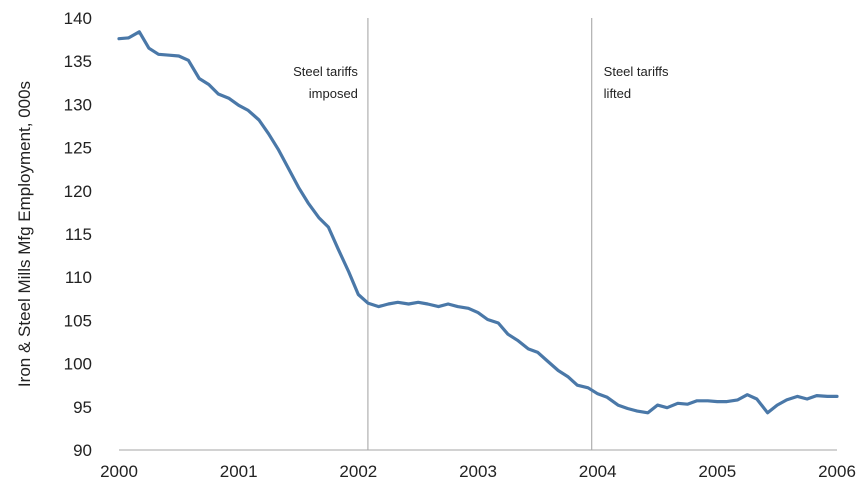  What do you see at coordinates (598, 471) in the screenshot?
I see `x-tick-label: 2004` at bounding box center [598, 471].